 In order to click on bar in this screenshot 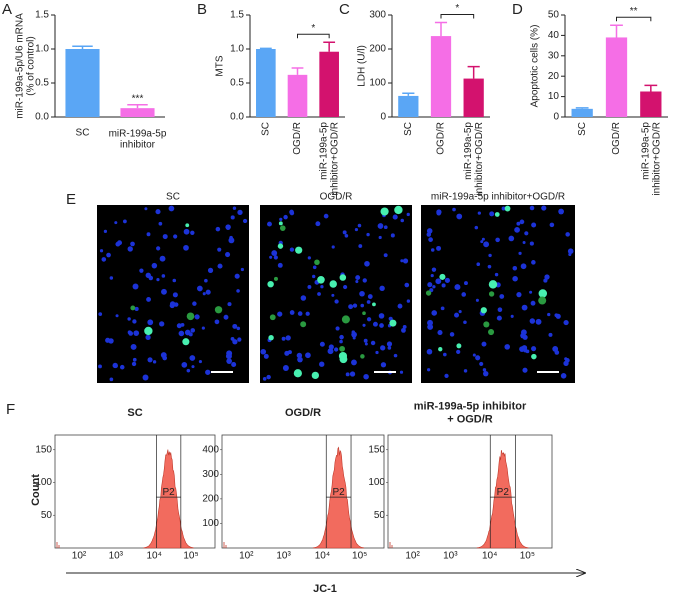, I will do `click(473, 97)`.